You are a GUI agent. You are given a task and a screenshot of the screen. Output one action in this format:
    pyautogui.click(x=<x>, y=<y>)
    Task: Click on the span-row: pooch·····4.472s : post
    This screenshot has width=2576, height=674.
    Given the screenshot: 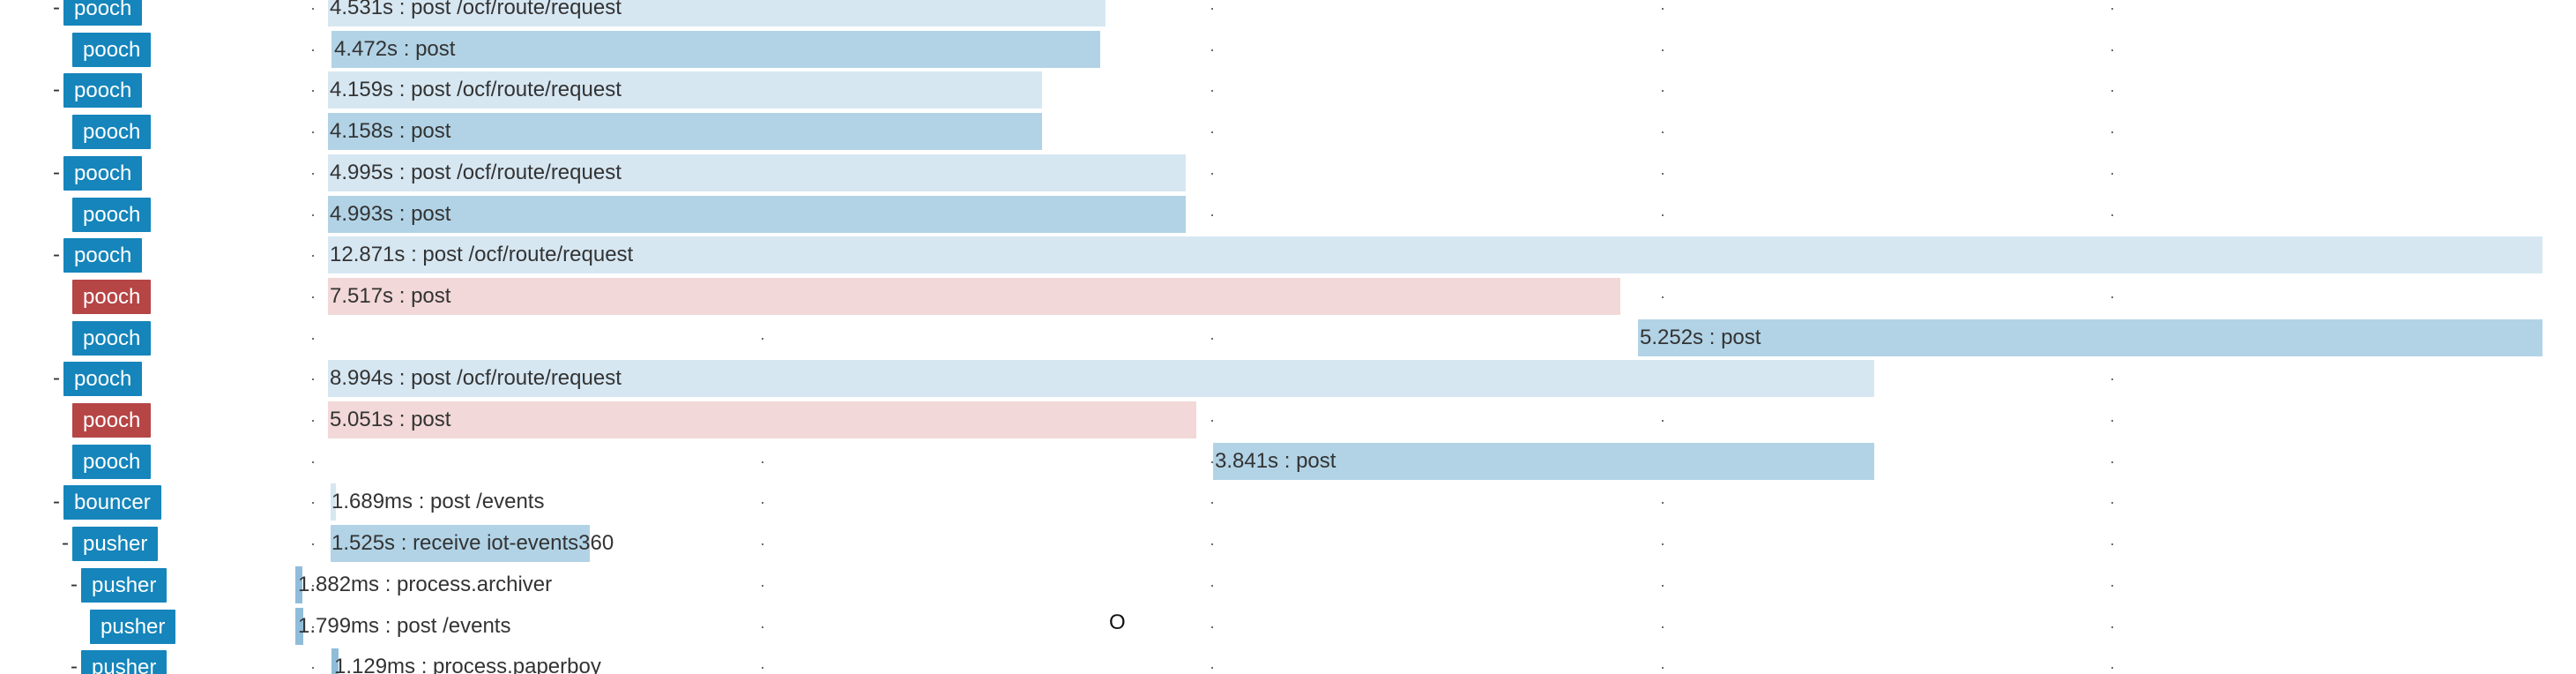 What is the action you would take?
    pyautogui.click(x=1288, y=50)
    